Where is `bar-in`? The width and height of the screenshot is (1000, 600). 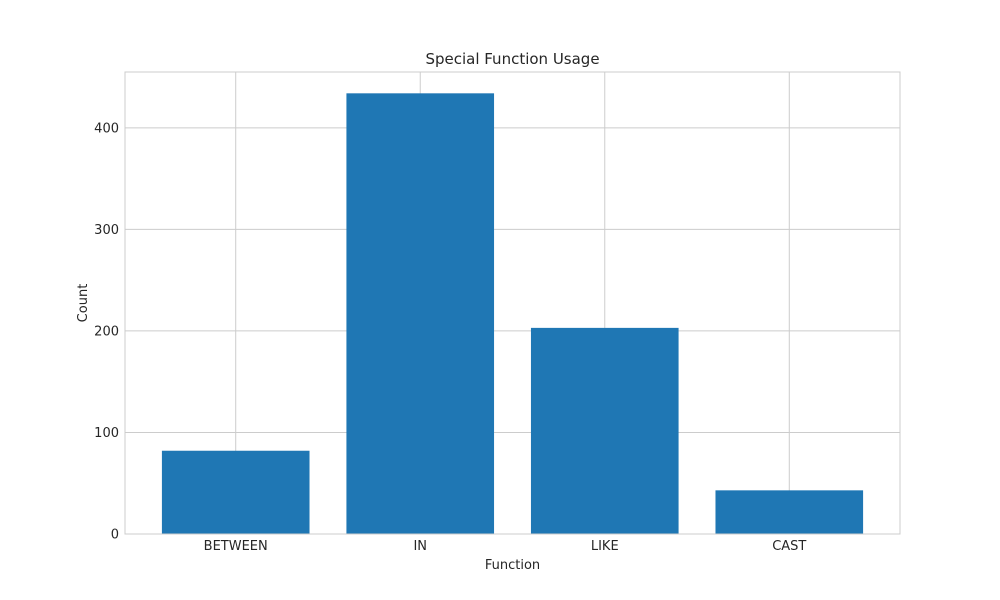 bar-in is located at coordinates (420, 314).